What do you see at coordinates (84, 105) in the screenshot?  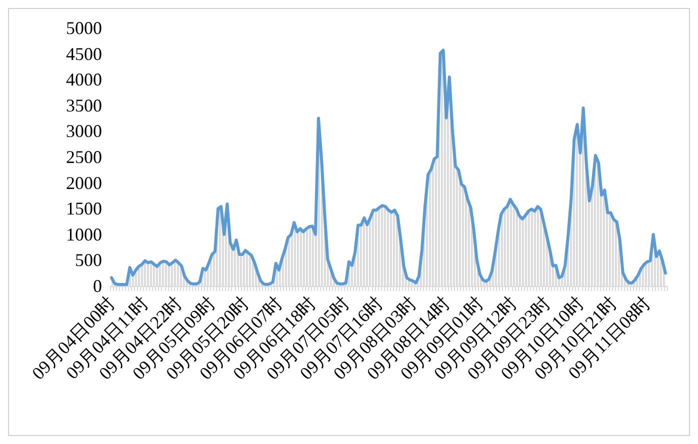 I see `y-tick-label: 3500` at bounding box center [84, 105].